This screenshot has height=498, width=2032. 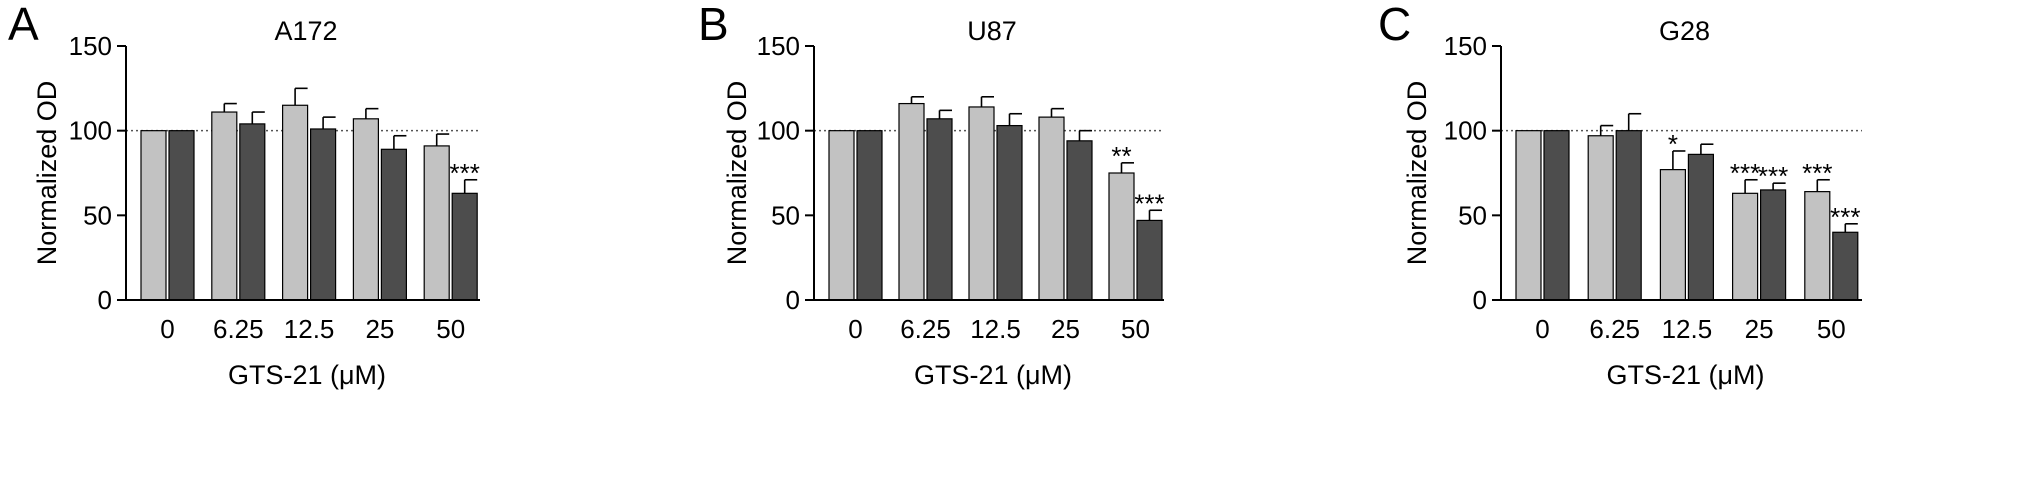 I want to click on chart-title: U87, so click(x=992, y=31).